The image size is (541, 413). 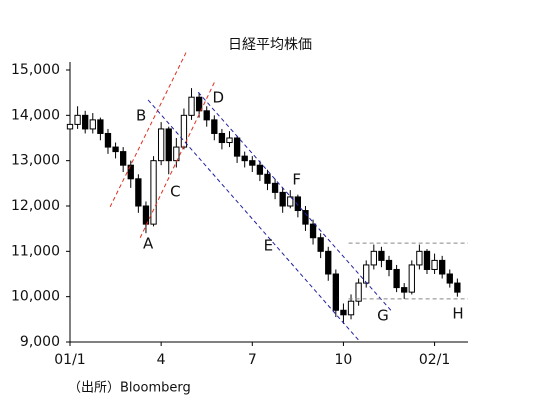 I want to click on annotation: A, so click(x=148, y=244).